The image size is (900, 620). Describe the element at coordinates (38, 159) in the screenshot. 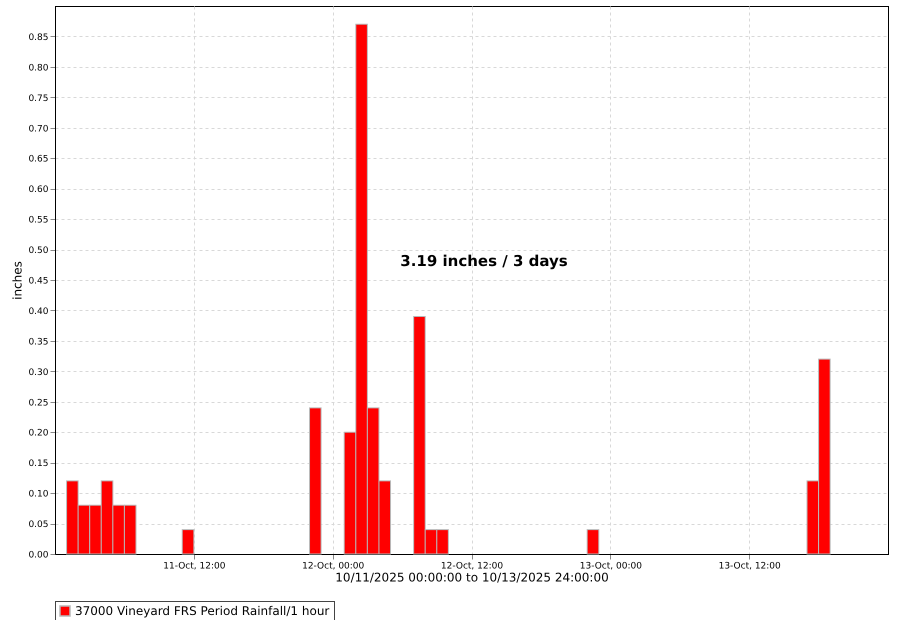

I see `y-tick-label: 0.65` at that location.